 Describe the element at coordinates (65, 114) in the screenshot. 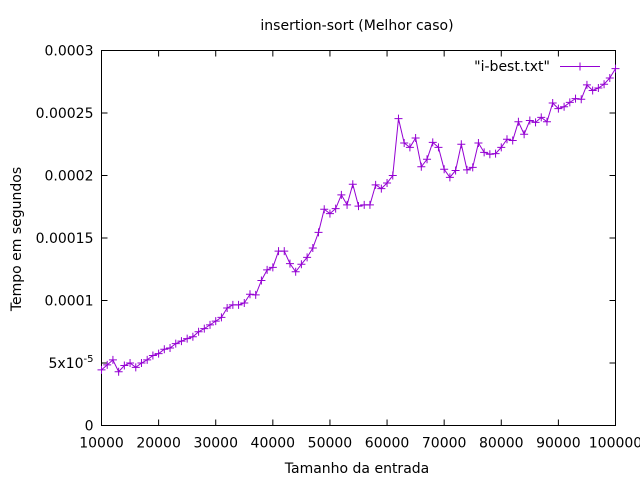

I see `y-tick-label: 0.00025` at that location.